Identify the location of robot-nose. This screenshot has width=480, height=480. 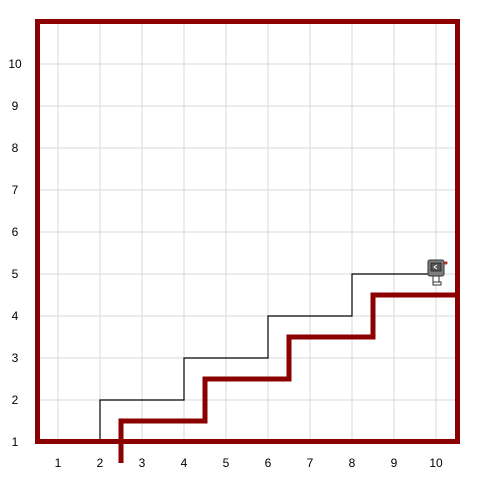
(445, 262).